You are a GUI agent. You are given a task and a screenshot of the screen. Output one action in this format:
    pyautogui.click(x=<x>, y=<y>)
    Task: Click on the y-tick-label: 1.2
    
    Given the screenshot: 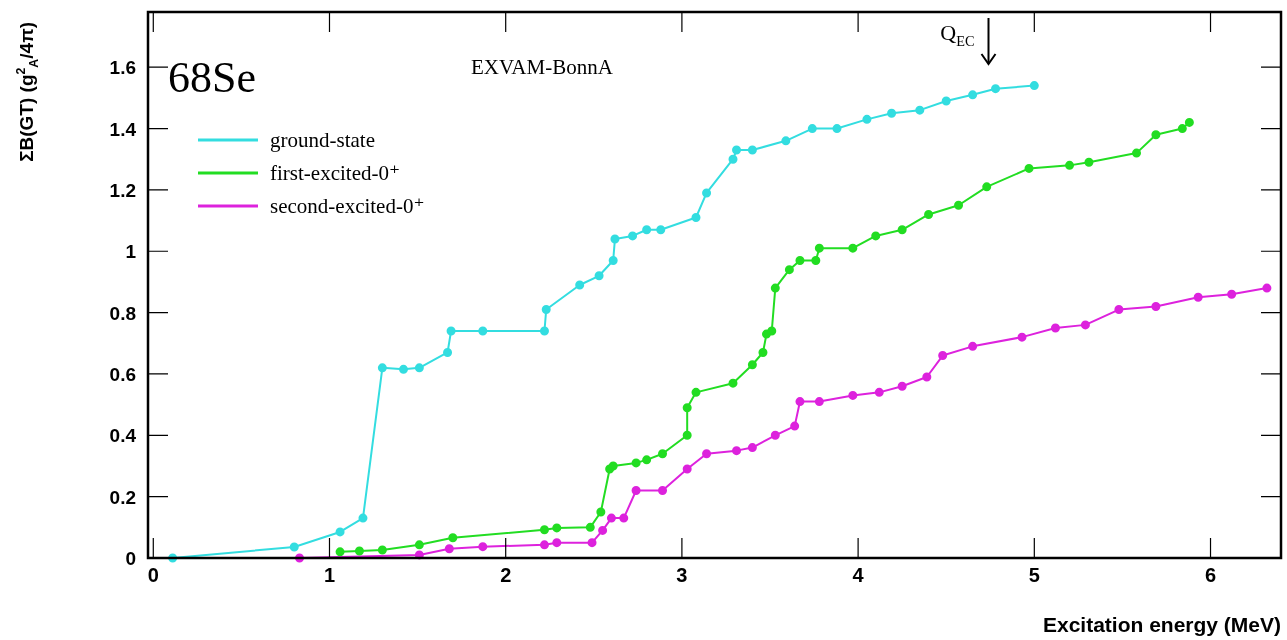 What is the action you would take?
    pyautogui.click(x=122, y=190)
    